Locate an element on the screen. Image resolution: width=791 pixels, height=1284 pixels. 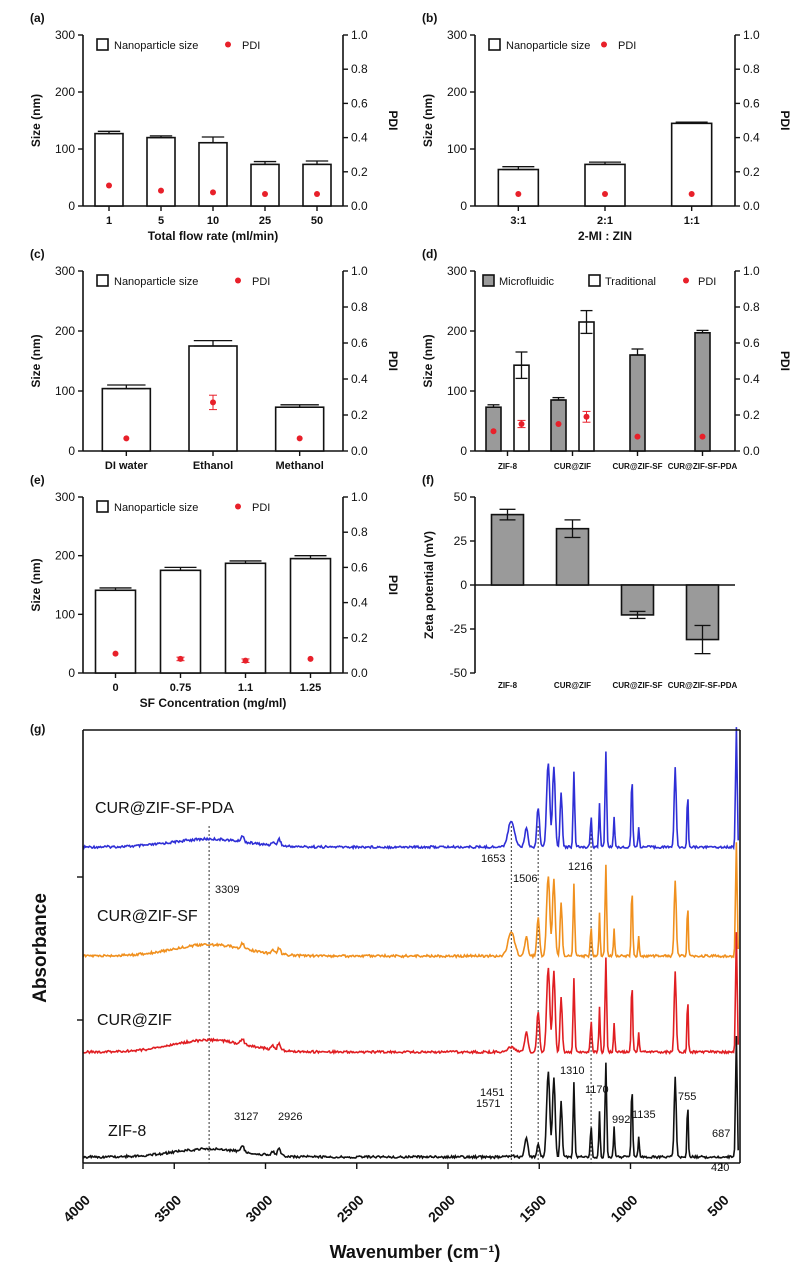
spectrum-cur-zif is located at coordinates (411, 994).